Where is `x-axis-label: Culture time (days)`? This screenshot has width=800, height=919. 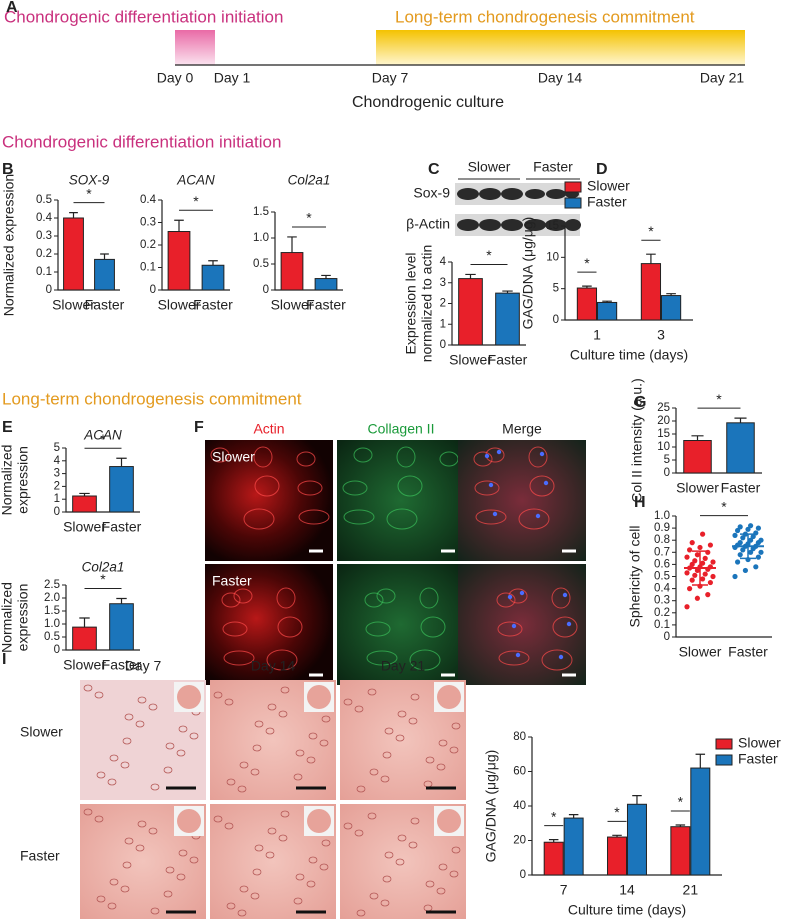 x-axis-label: Culture time (days) is located at coordinates (629, 355).